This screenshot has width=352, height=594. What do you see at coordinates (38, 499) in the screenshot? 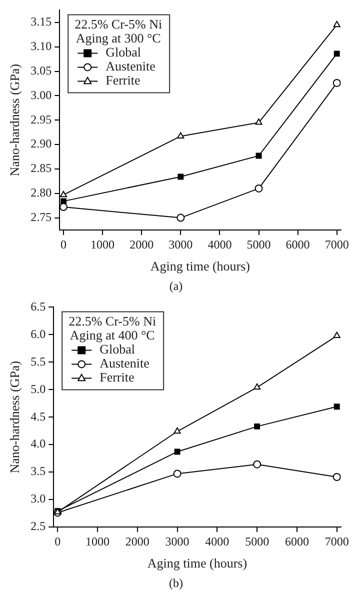
I see `y-tick-label: 3.0` at bounding box center [38, 499].